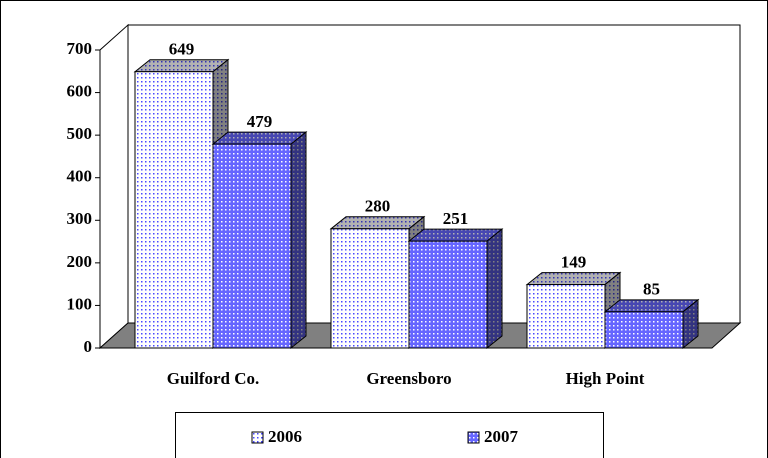 The width and height of the screenshot is (768, 458). Describe the element at coordinates (80, 133) in the screenshot. I see `y-tick-label: 500` at that location.